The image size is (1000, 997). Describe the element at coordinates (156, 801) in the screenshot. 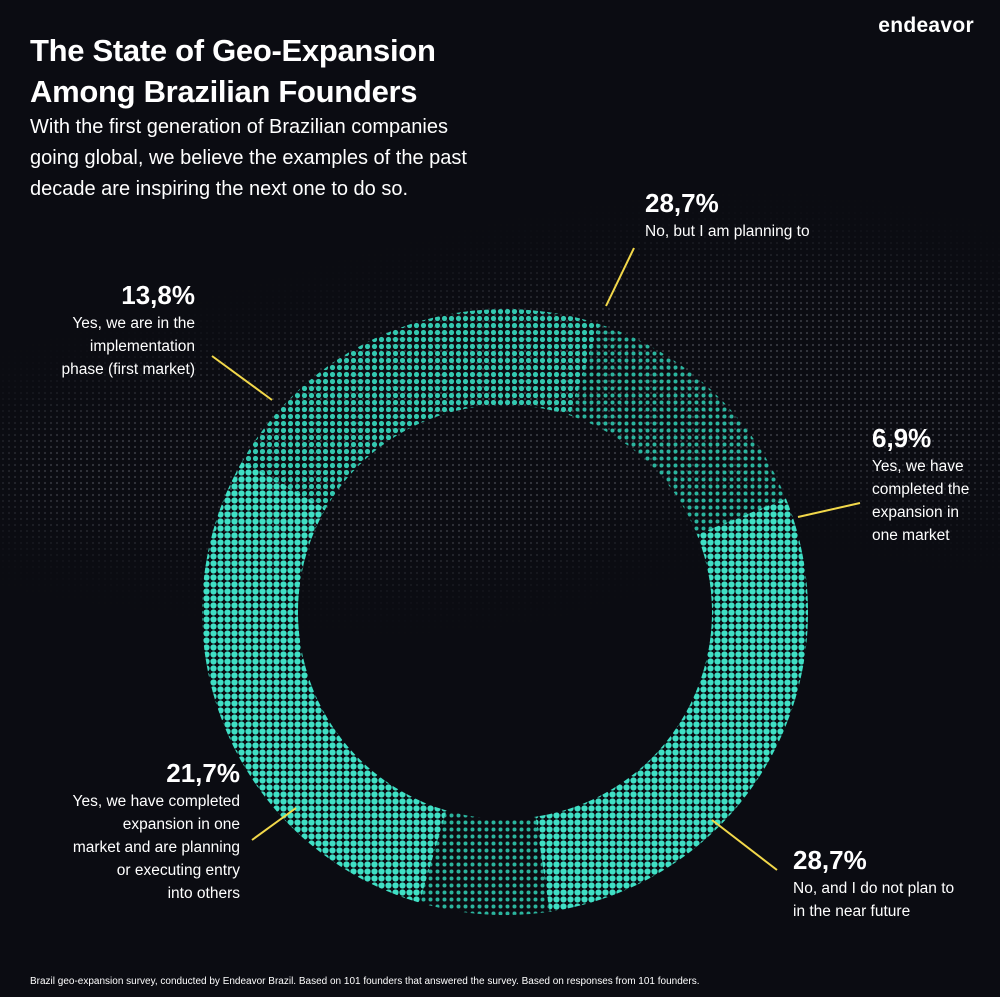

I see `slice-description-line: Yes, we have completed` at that location.